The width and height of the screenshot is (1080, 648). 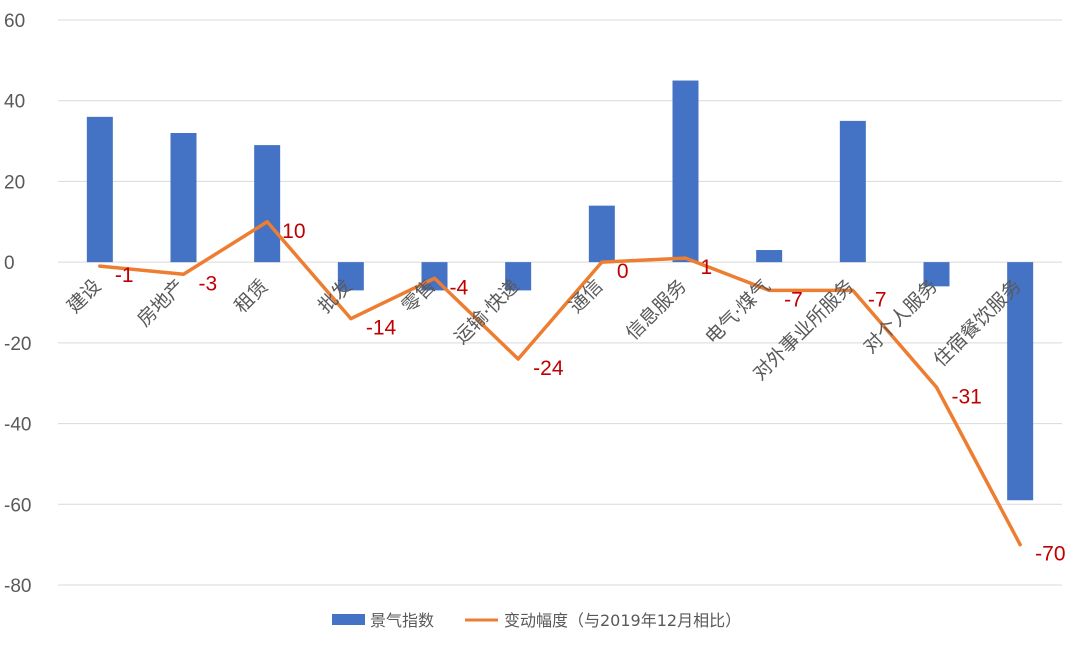 What do you see at coordinates (707, 267) in the screenshot?
I see `data-label: 1` at bounding box center [707, 267].